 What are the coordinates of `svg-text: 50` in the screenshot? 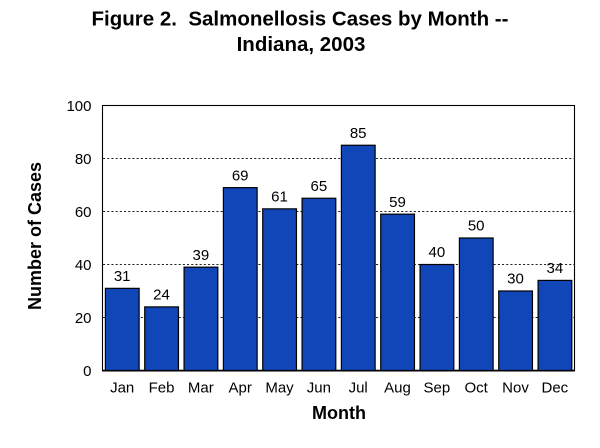 It's located at (476, 226).